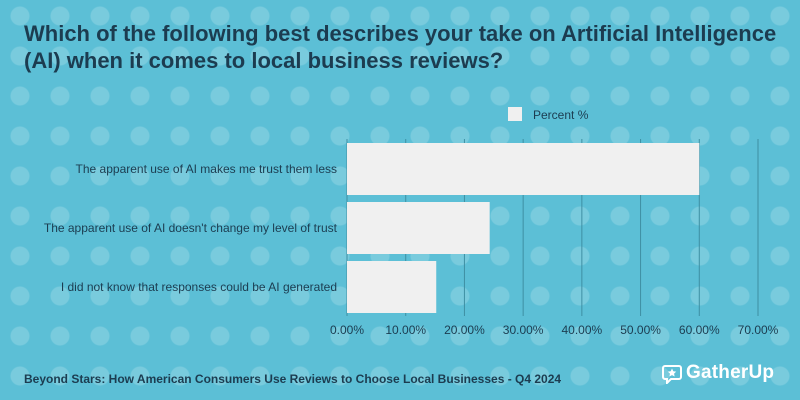 This screenshot has height=400, width=800. What do you see at coordinates (561, 115) in the screenshot?
I see `legend-label: Percent %` at bounding box center [561, 115].